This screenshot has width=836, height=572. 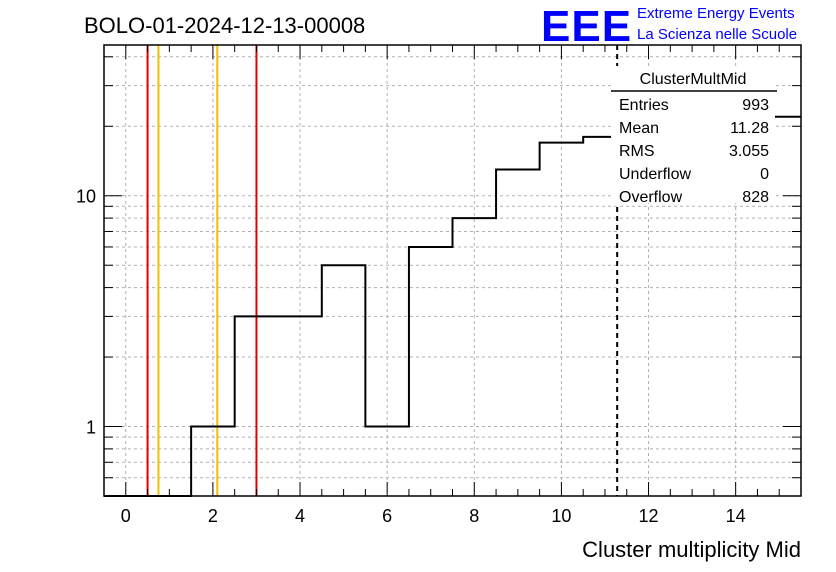 I want to click on x-tick-label: 4, so click(x=300, y=516).